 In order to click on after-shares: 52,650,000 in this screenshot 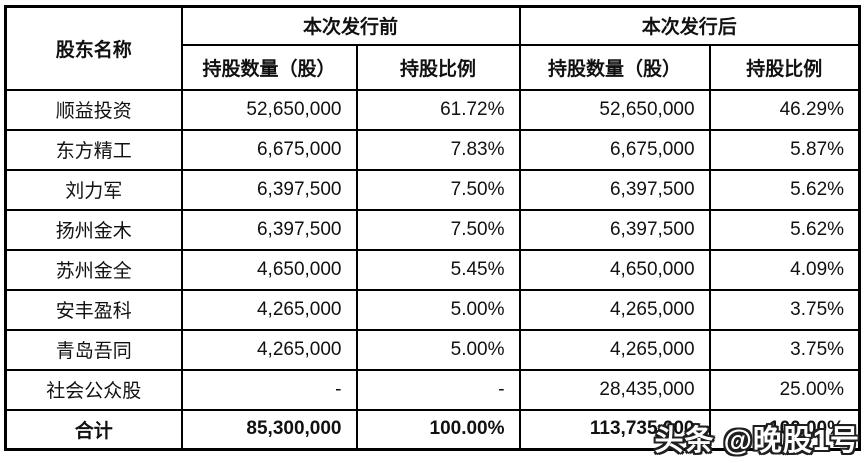, I will do `click(614, 109)`.